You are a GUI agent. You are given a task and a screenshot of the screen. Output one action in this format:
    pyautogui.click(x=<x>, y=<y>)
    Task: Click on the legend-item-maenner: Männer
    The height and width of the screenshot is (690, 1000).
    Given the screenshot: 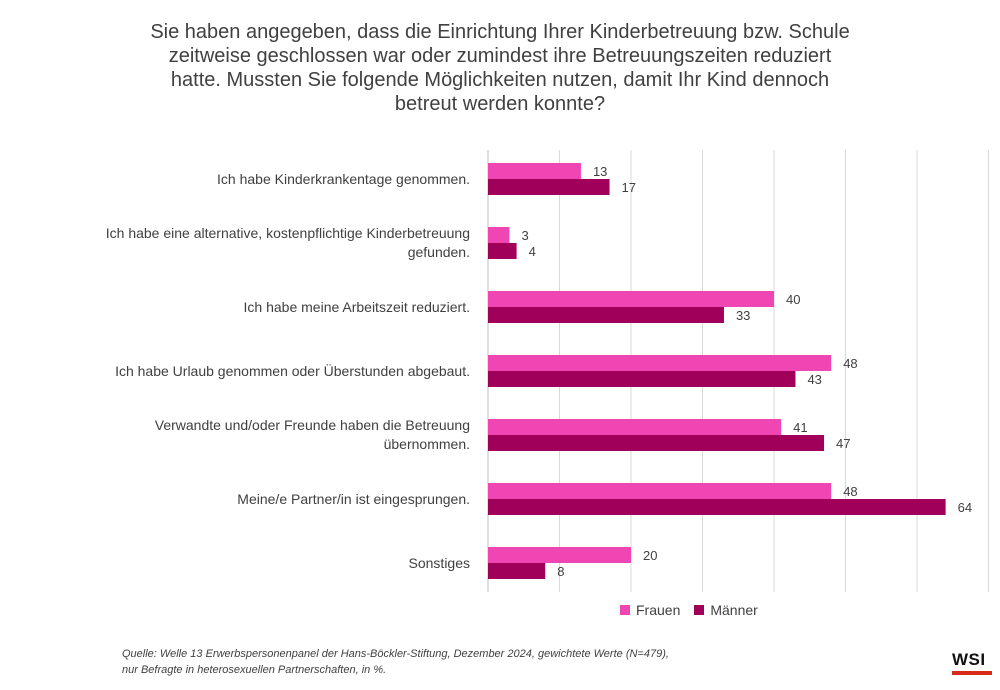 What is the action you would take?
    pyautogui.click(x=726, y=610)
    